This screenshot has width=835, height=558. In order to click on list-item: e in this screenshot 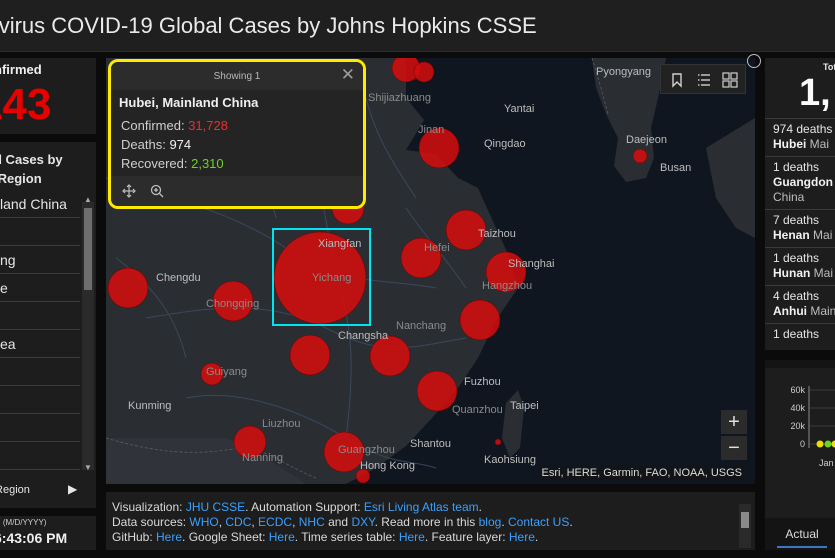, I will do `click(40, 288)`.